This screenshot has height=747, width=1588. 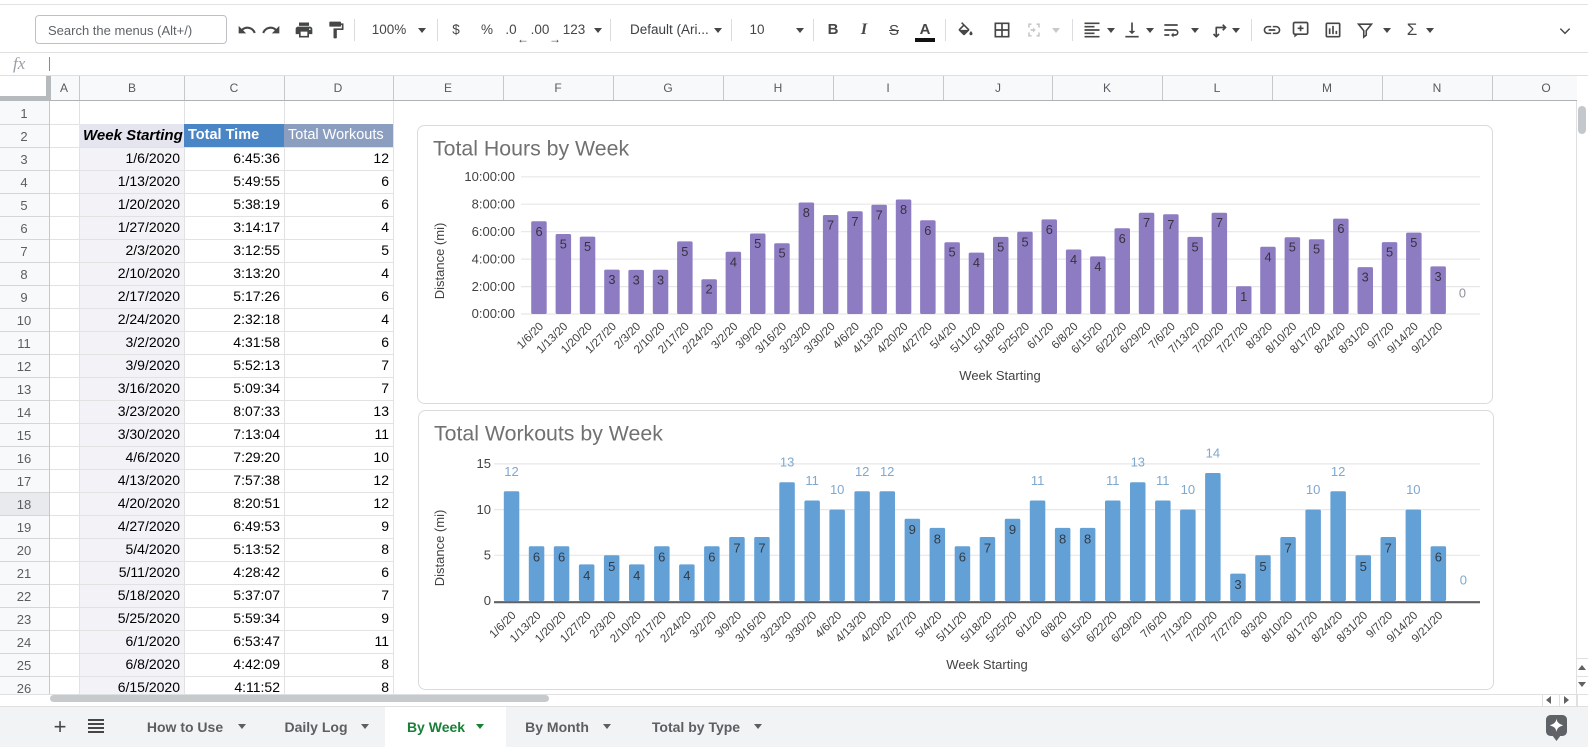 I want to click on svg-text: 2, so click(x=709, y=289).